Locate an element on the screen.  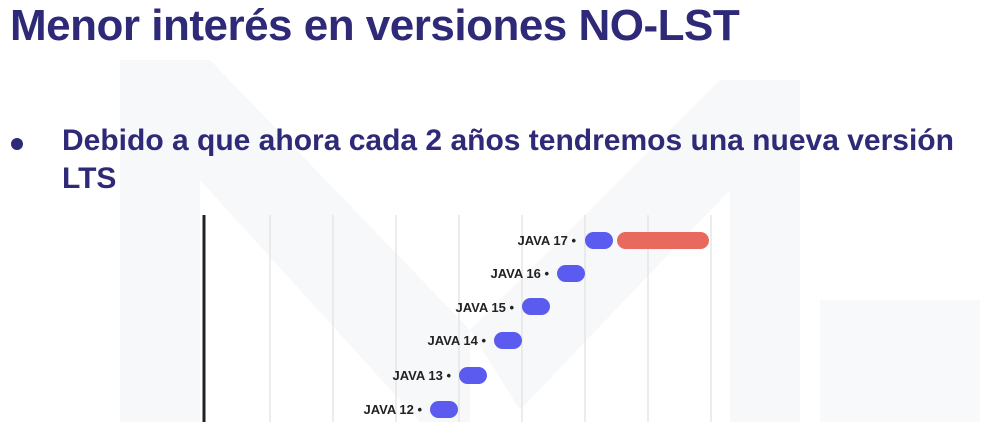
version-row-java-16: JAVA 16 • is located at coordinates (538, 273).